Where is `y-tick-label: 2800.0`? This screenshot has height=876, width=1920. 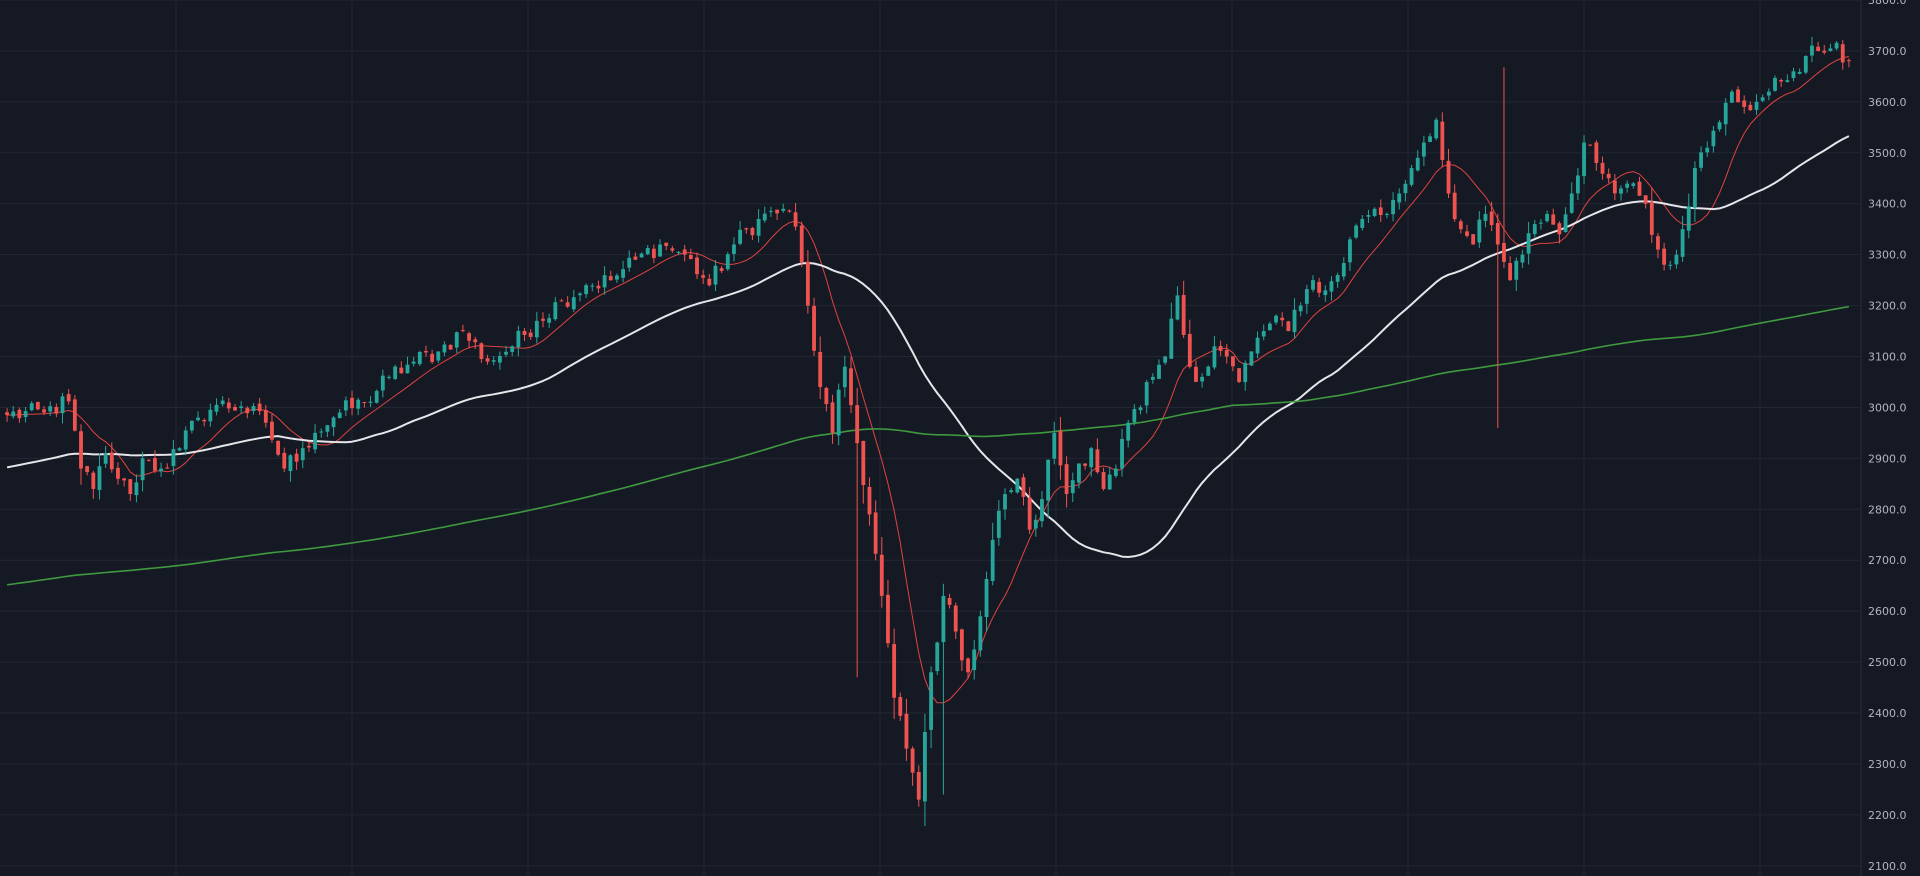
y-tick-label: 2800.0 is located at coordinates (1887, 509).